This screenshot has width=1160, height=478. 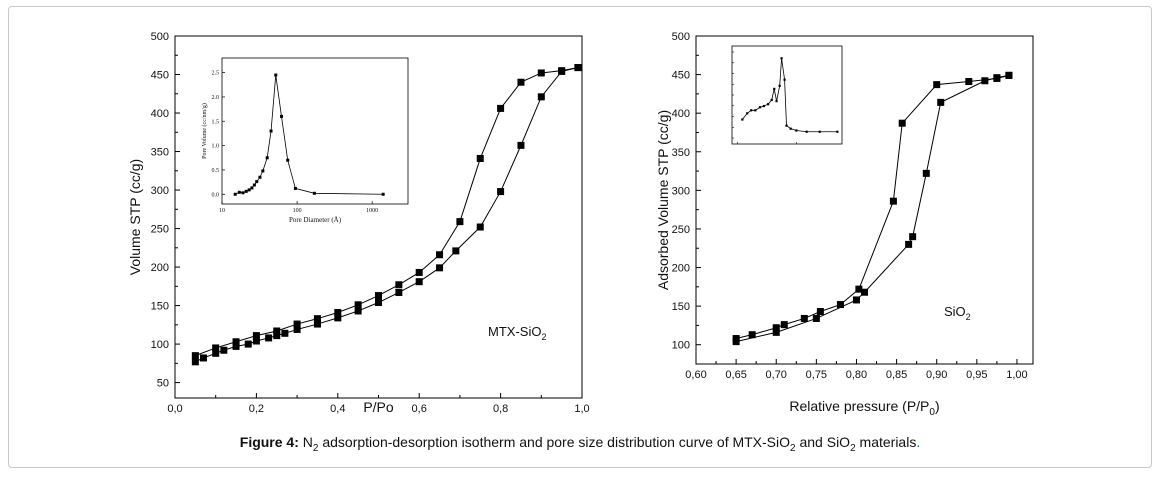 I want to click on x-axis-label: Relative pressure (P/P0), so click(x=864, y=408).